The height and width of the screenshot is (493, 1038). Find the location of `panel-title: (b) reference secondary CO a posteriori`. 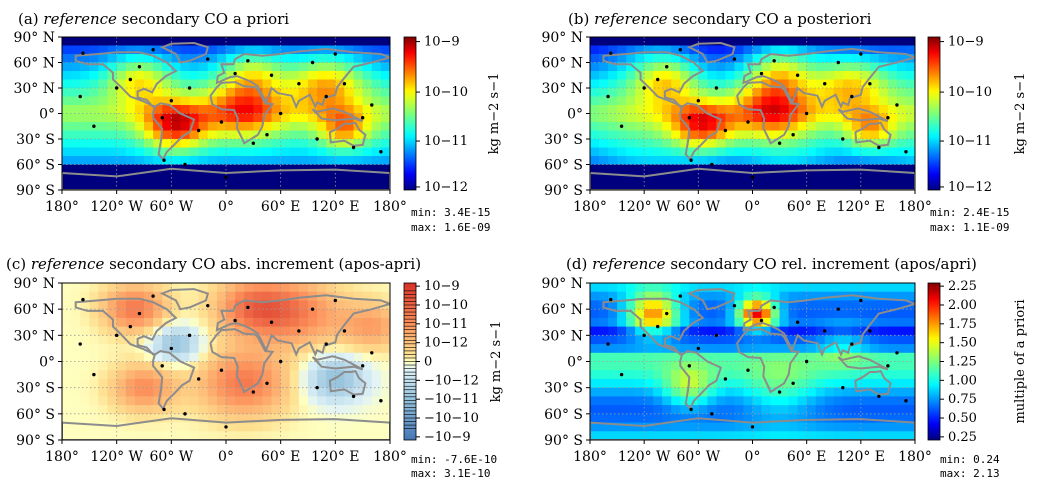

panel-title: (b) reference secondary CO a posteriori is located at coordinates (720, 19).